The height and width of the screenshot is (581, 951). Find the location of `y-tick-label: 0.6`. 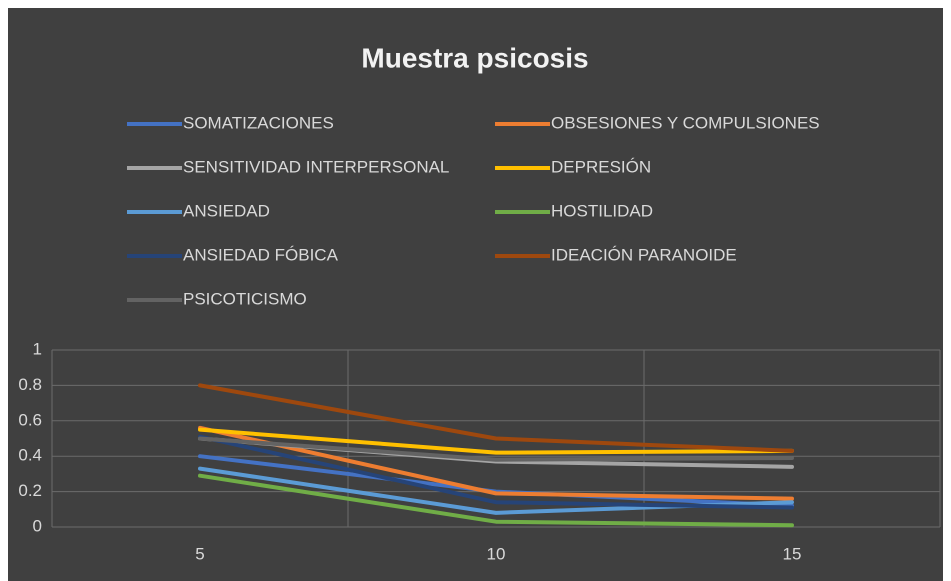

y-tick-label: 0.6 is located at coordinates (30, 419).